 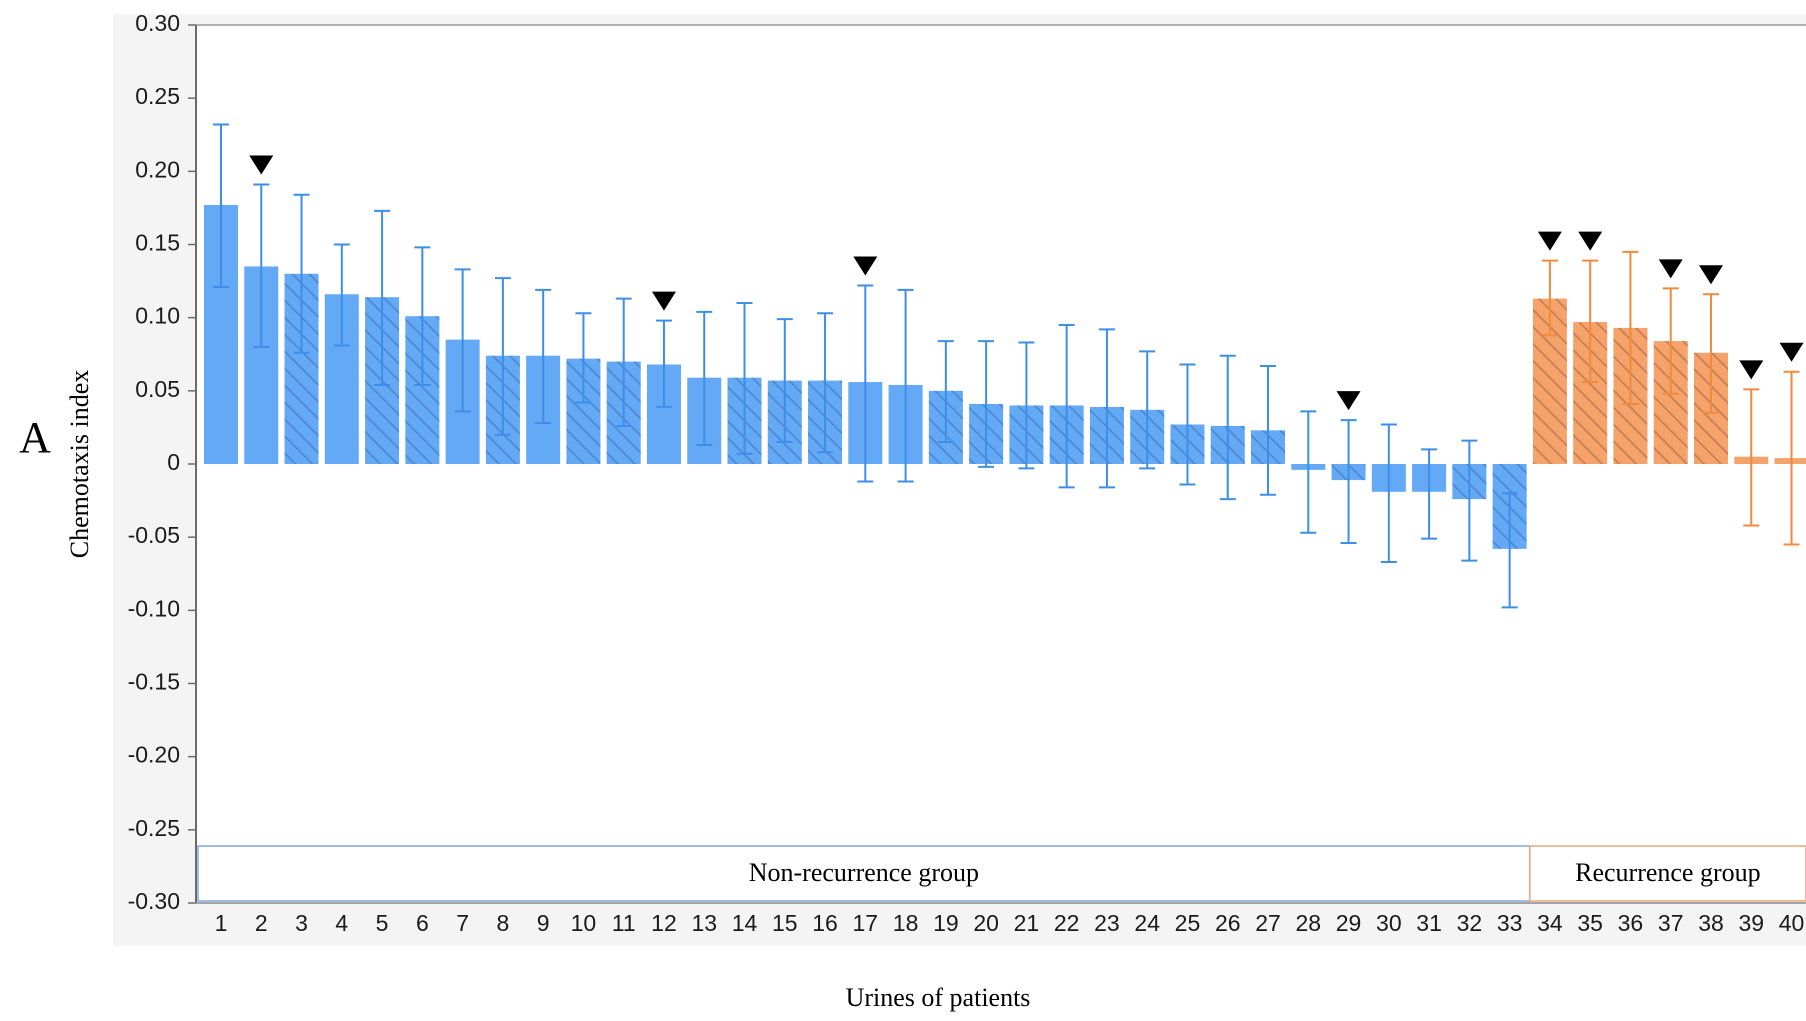 What do you see at coordinates (1429, 923) in the screenshot?
I see `x-tick-label: 31` at bounding box center [1429, 923].